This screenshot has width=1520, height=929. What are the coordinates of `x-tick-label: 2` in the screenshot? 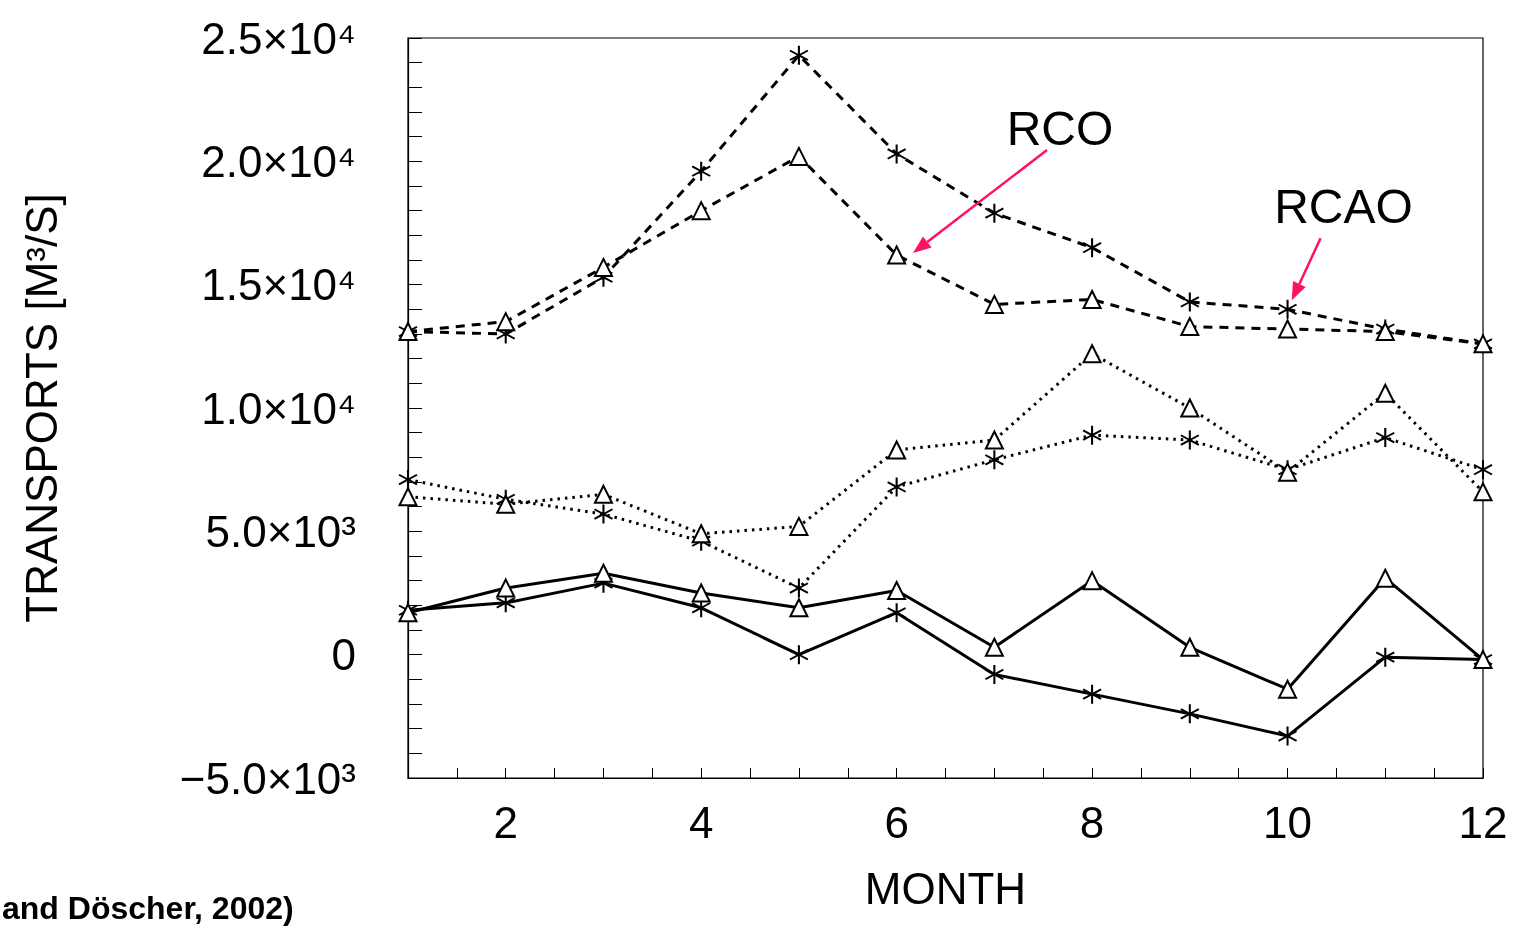 It's located at (505, 822).